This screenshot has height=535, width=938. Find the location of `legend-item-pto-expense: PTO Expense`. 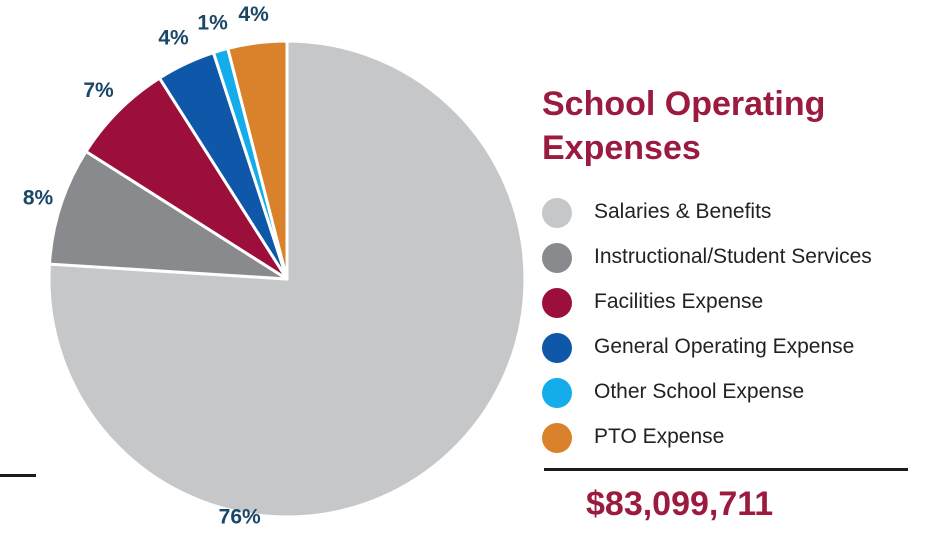

legend-item-pto-expense: PTO Expense is located at coordinates (738, 437).